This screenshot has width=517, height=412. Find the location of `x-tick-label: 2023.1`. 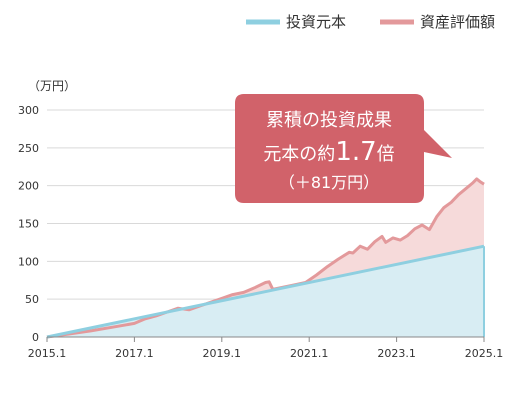

x-tick-label: 2023.1 is located at coordinates (396, 353).